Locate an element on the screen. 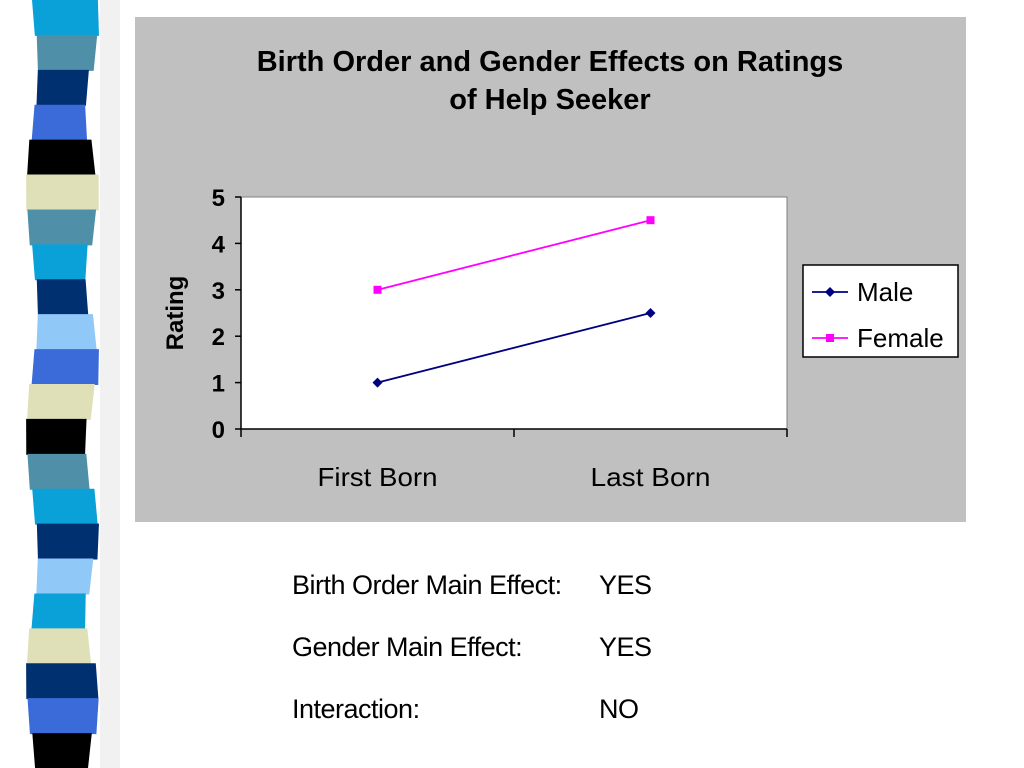 The image size is (1024, 768). effect-value: NO is located at coordinates (619, 709).